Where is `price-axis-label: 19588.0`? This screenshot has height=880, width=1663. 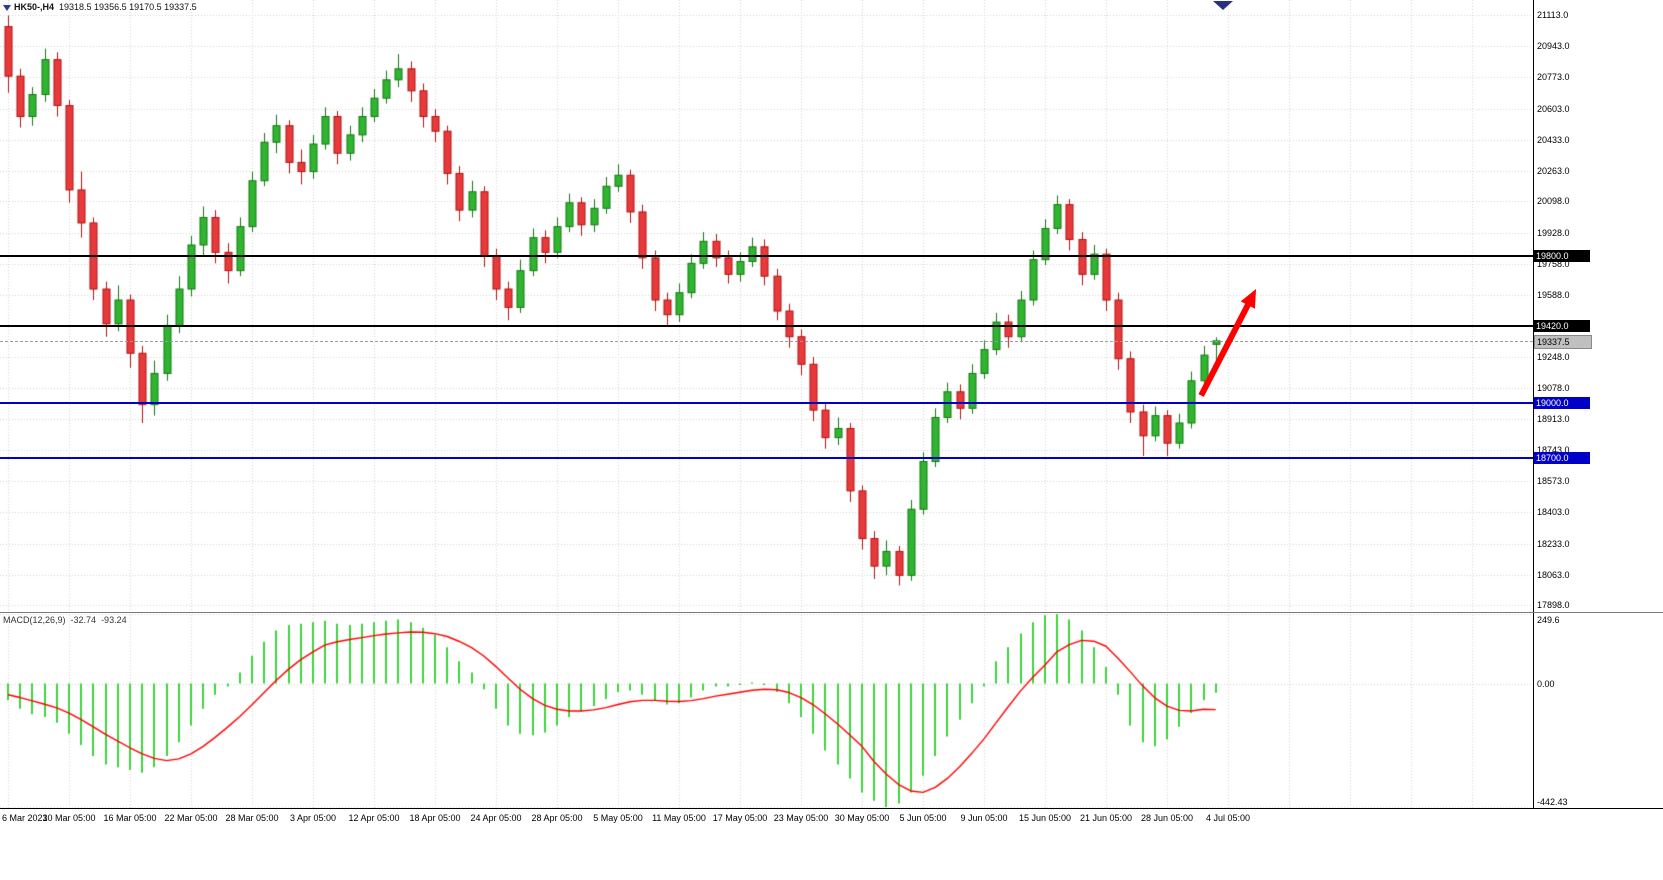
price-axis-label: 19588.0 is located at coordinates (1553, 294).